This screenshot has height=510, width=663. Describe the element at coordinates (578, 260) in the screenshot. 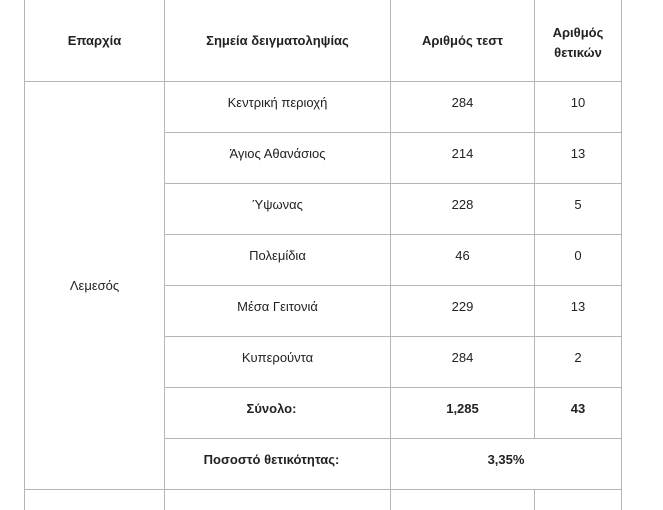

I see `positives-cell: 0` at that location.